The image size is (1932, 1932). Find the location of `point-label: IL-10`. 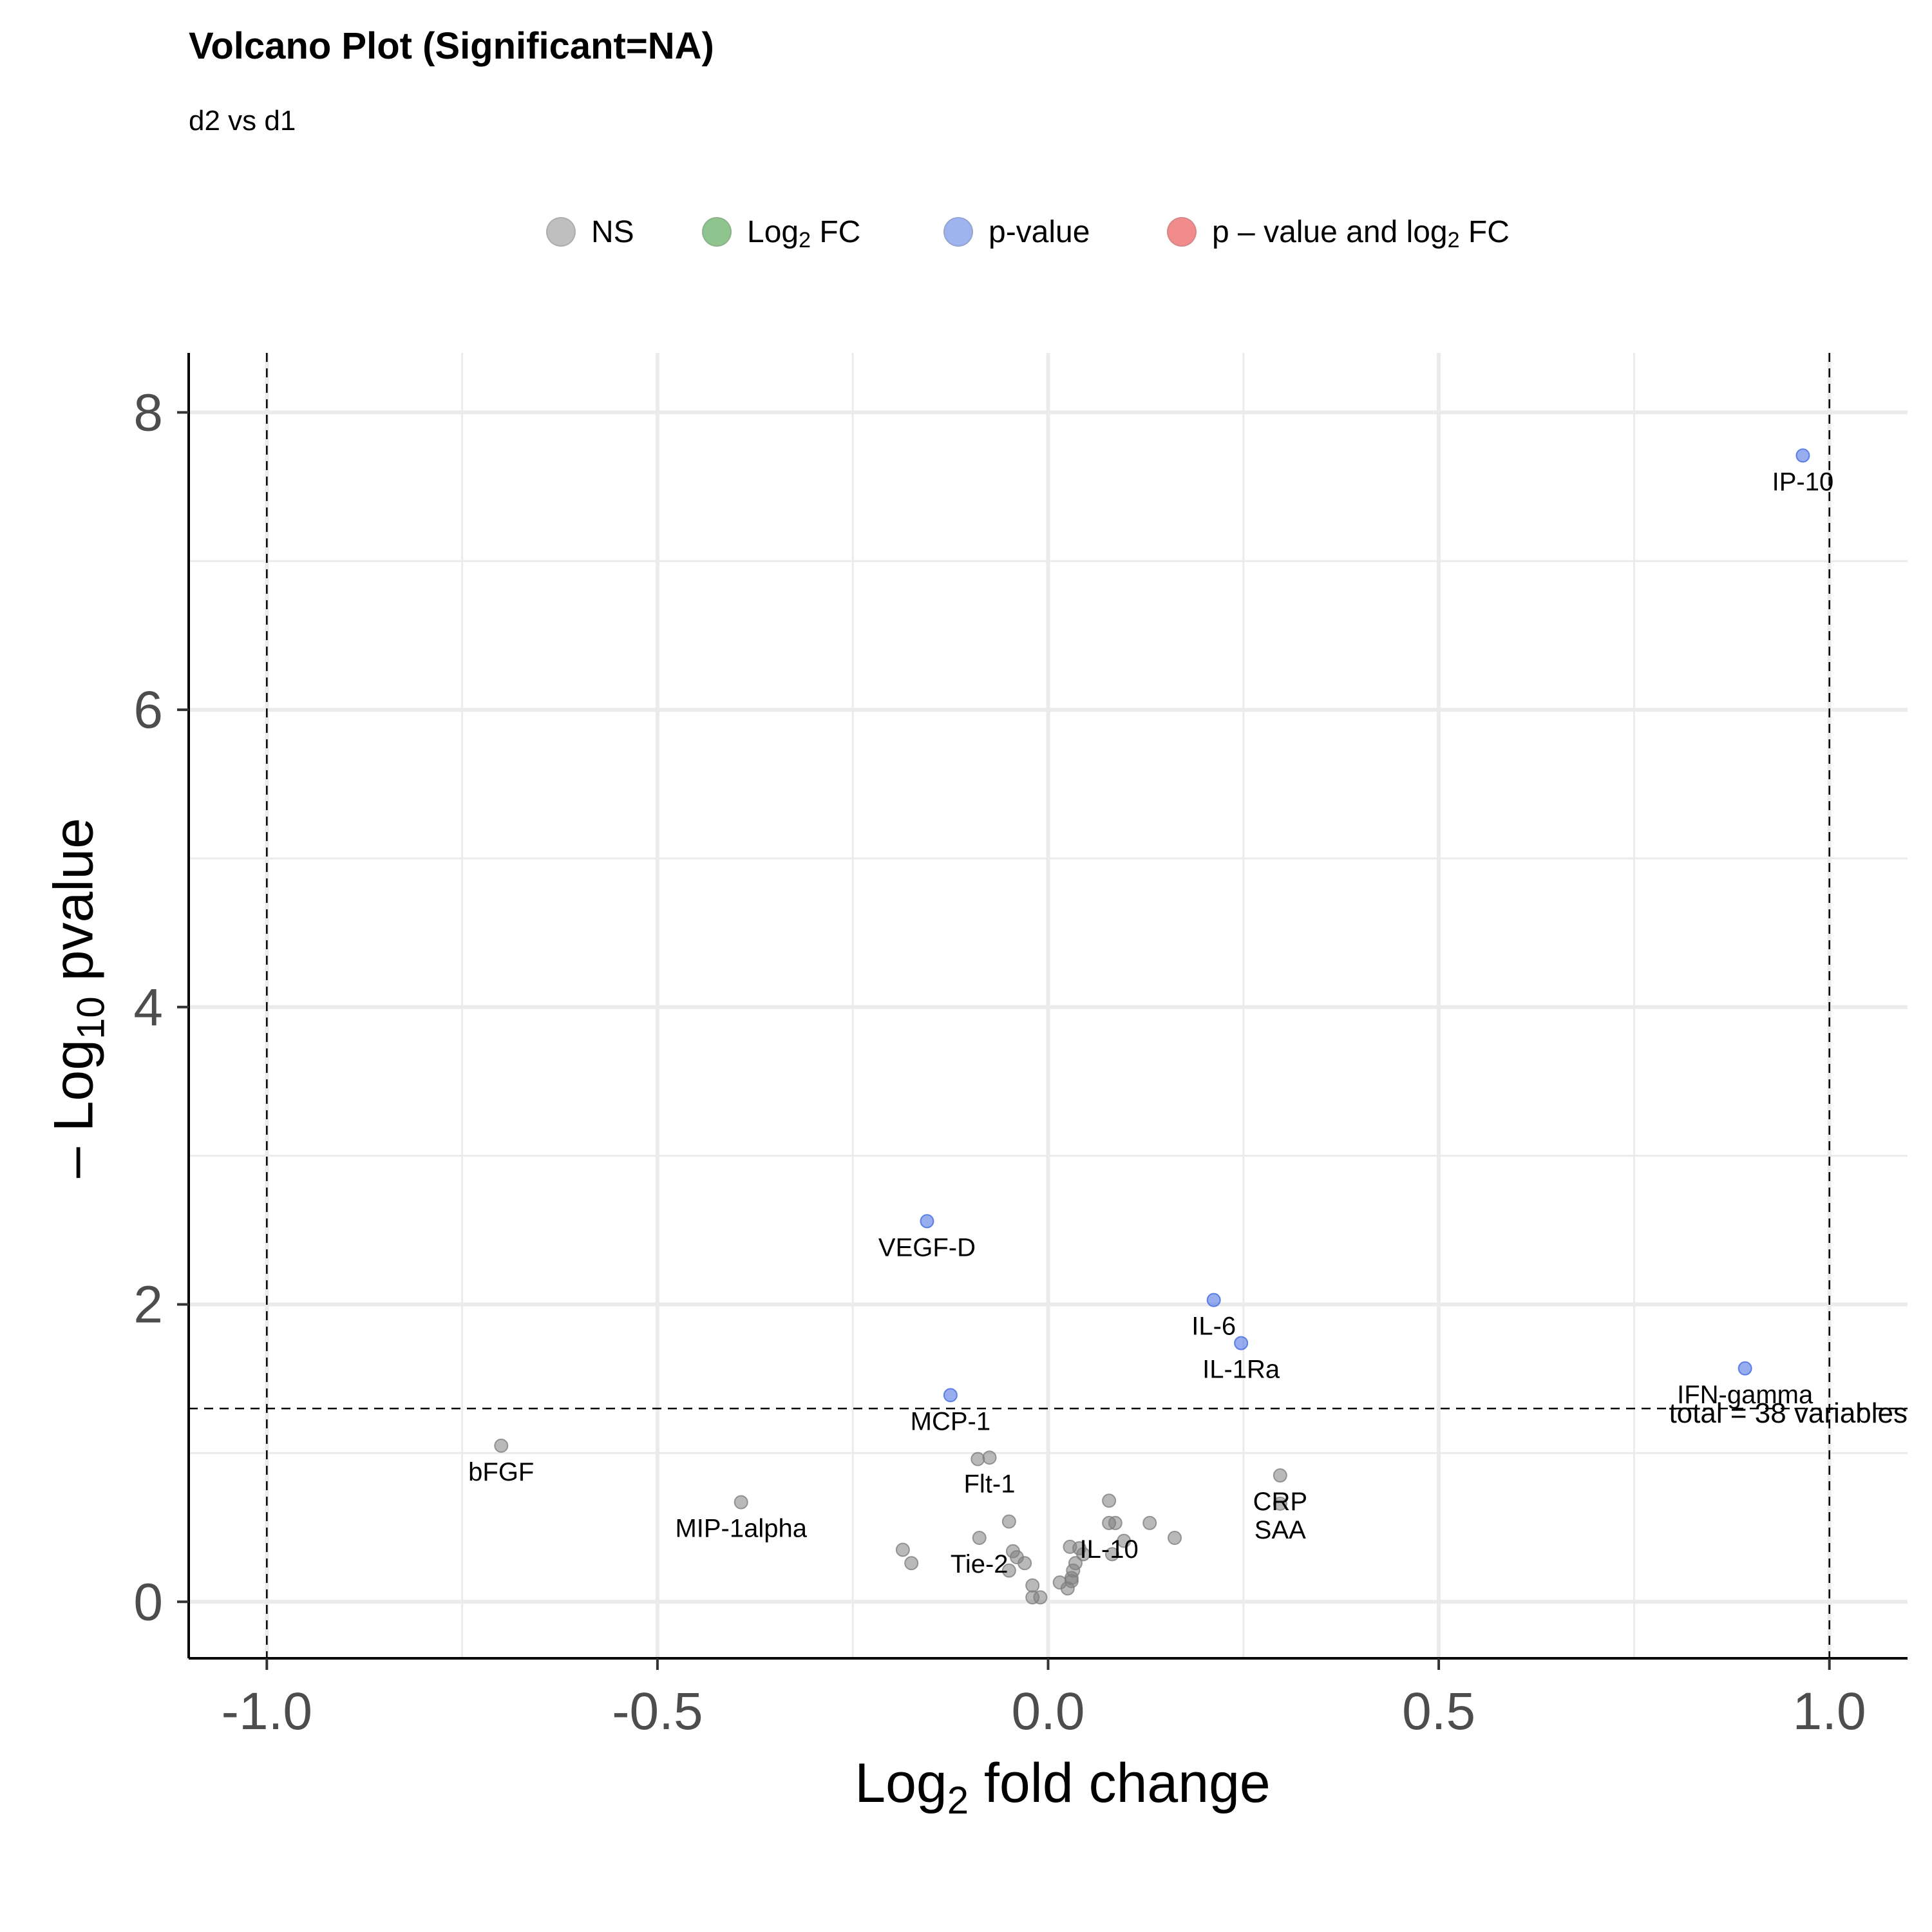

point-label: IL-10 is located at coordinates (1109, 1549).